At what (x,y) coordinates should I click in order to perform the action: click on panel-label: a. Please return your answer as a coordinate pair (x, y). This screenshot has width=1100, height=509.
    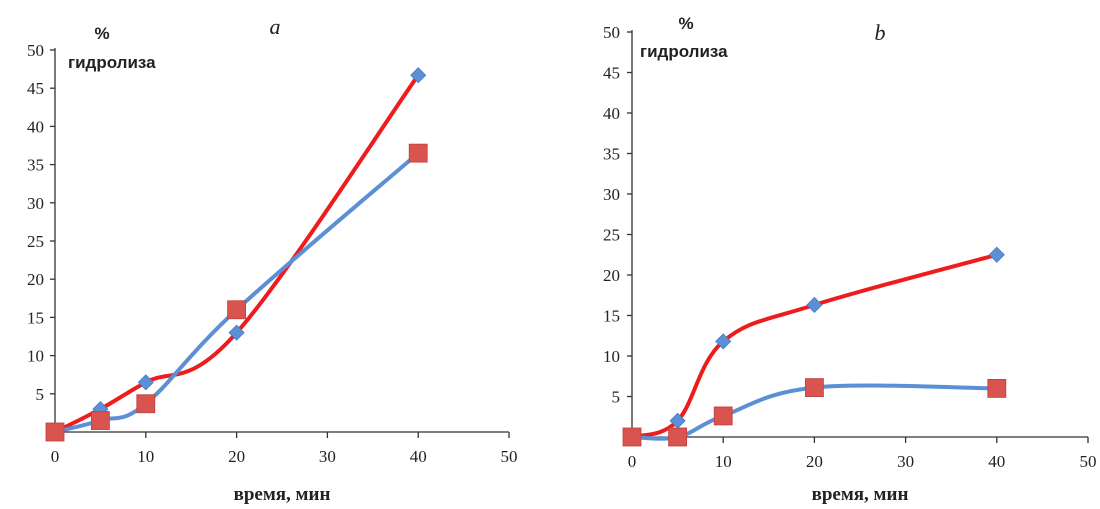
    Looking at the image, I should click on (275, 26).